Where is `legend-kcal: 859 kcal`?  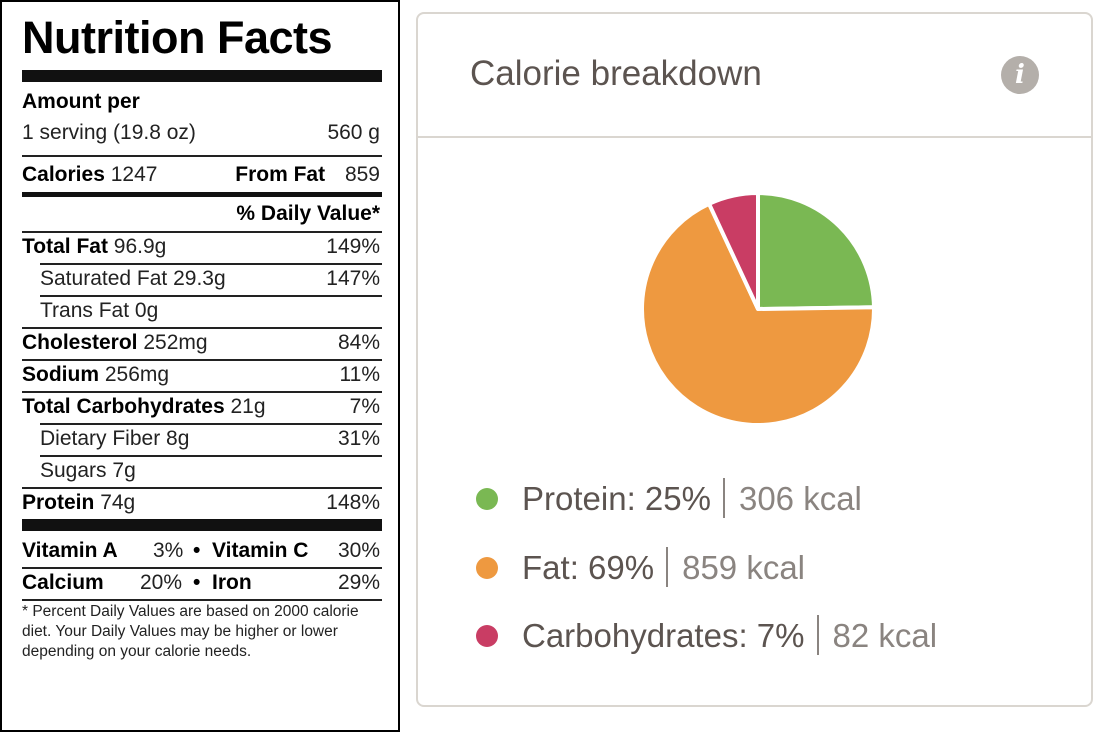
legend-kcal: 859 kcal is located at coordinates (744, 567).